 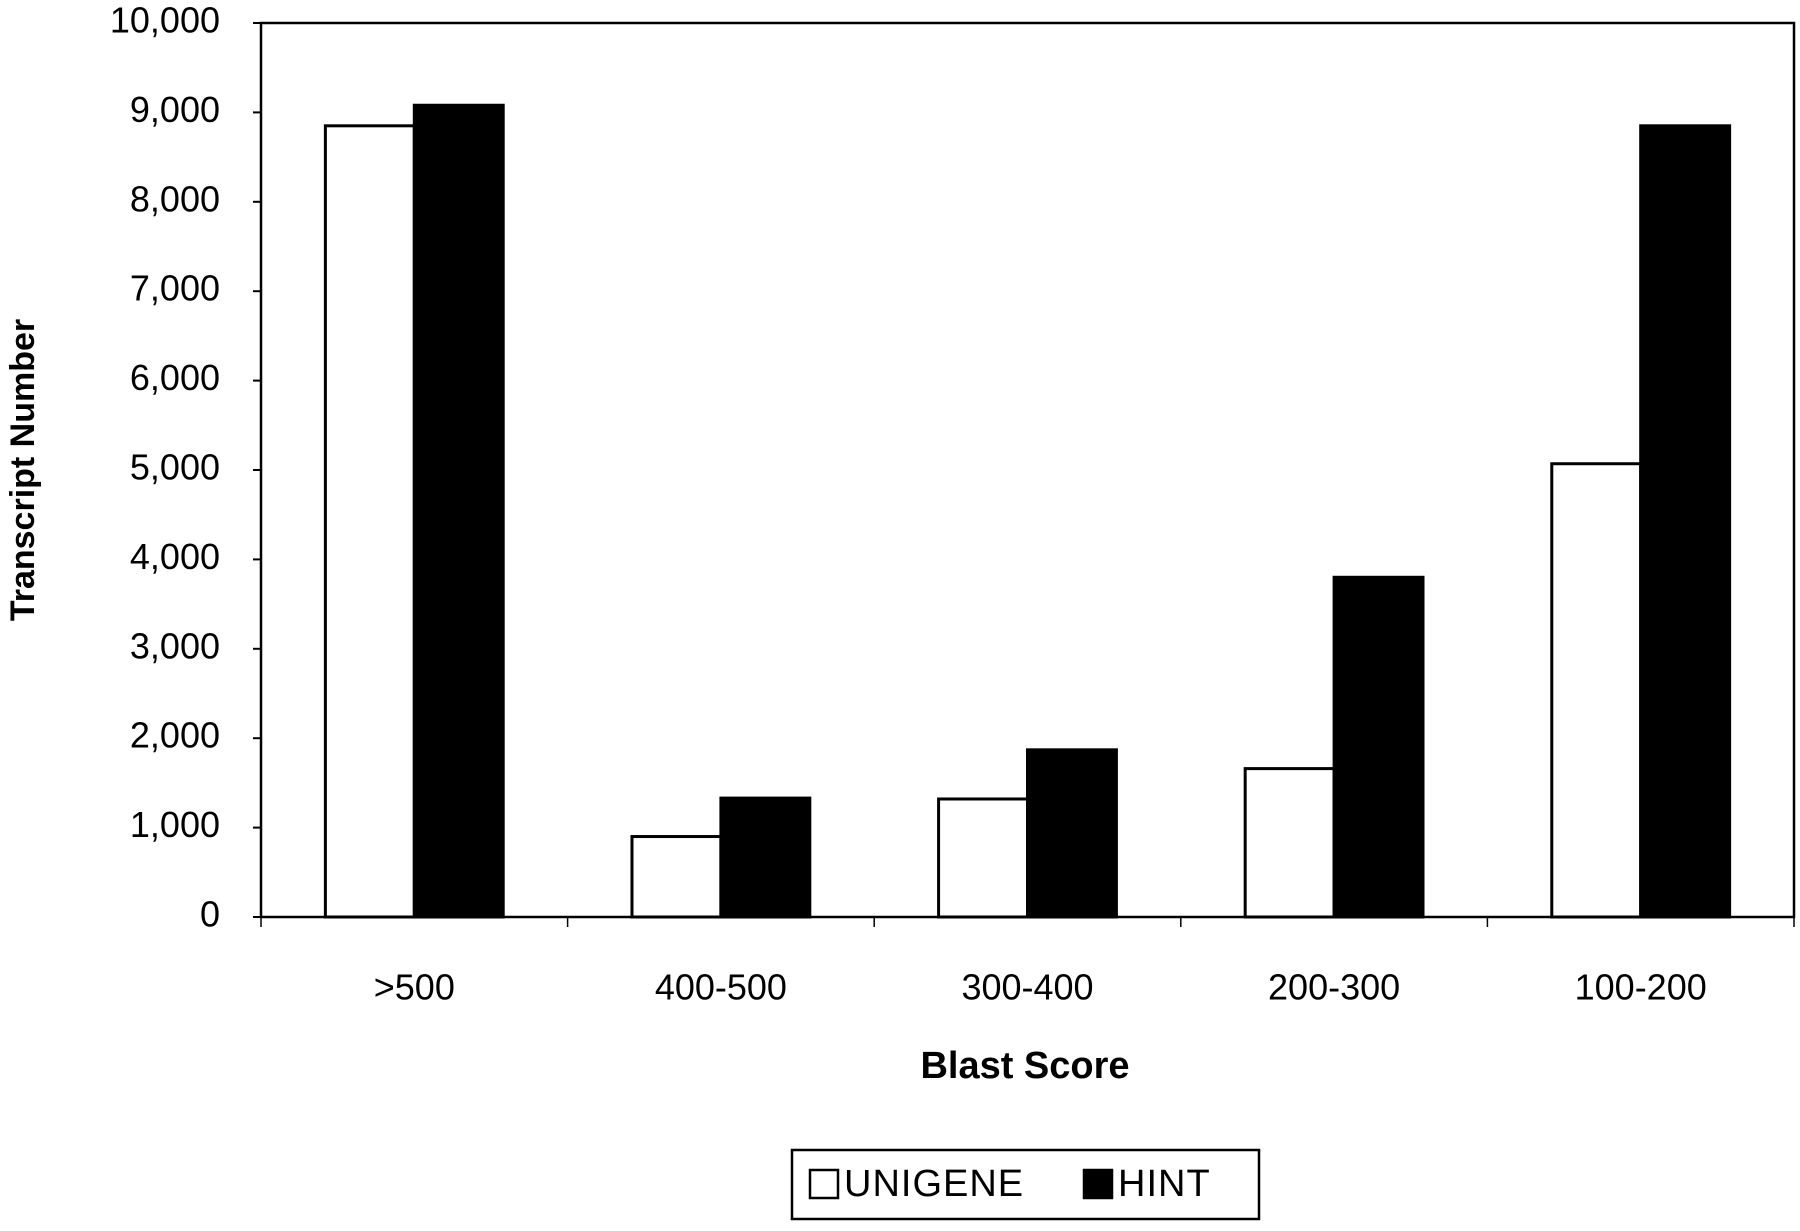 I want to click on y-tick-label: 3,000, so click(x=175, y=645).